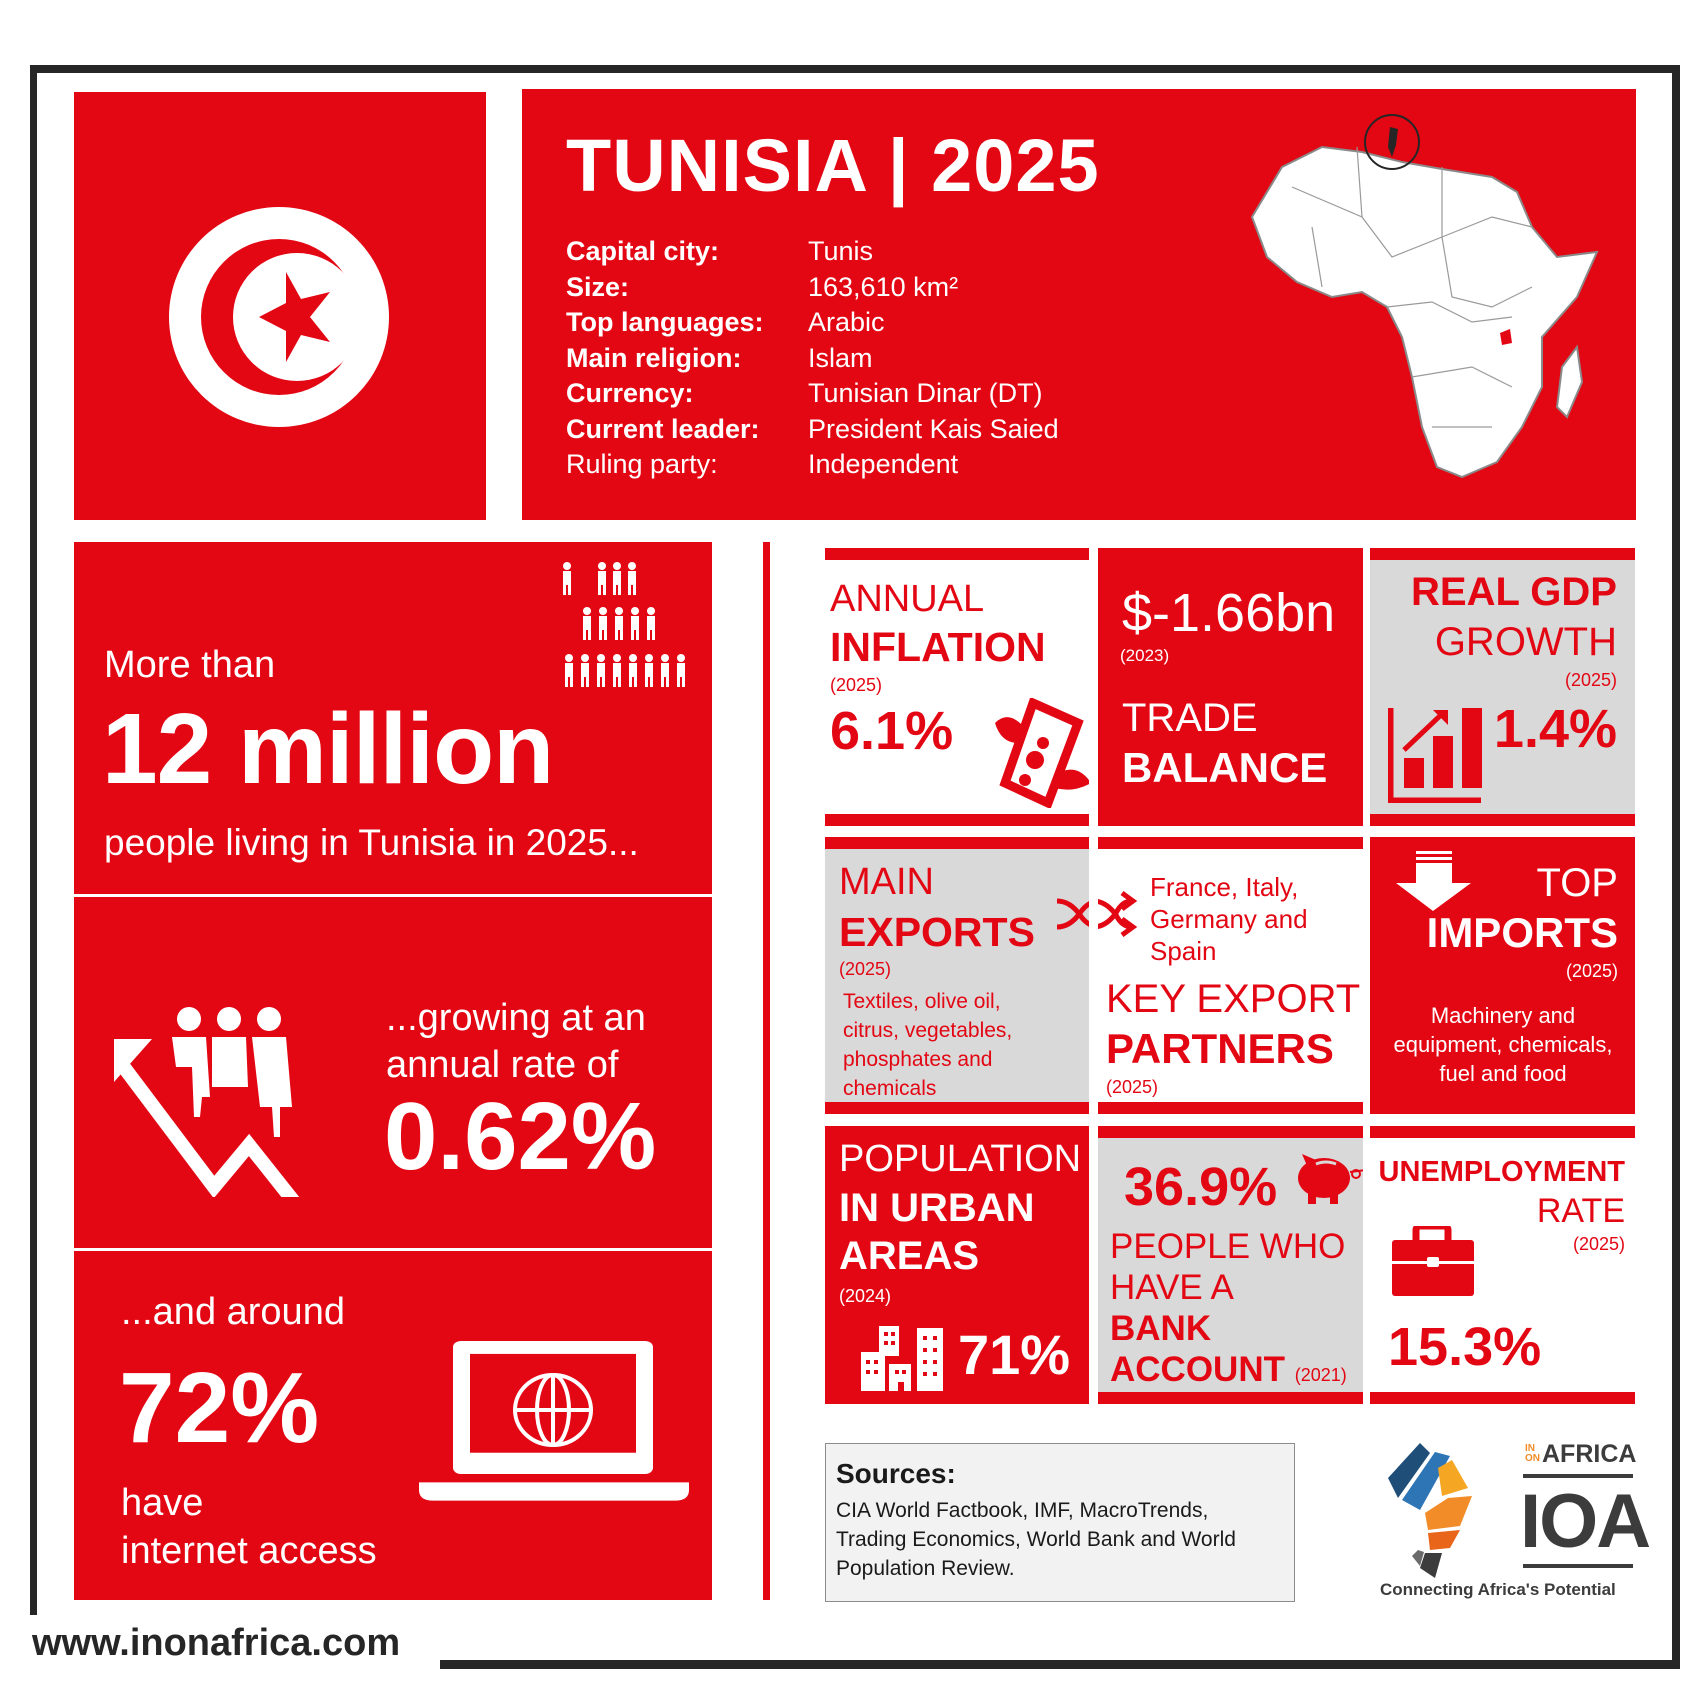  What do you see at coordinates (957, 1265) in the screenshot?
I see `tile-urban-population: POPULATION IN URBAN AREAS (2024) 71%` at bounding box center [957, 1265].